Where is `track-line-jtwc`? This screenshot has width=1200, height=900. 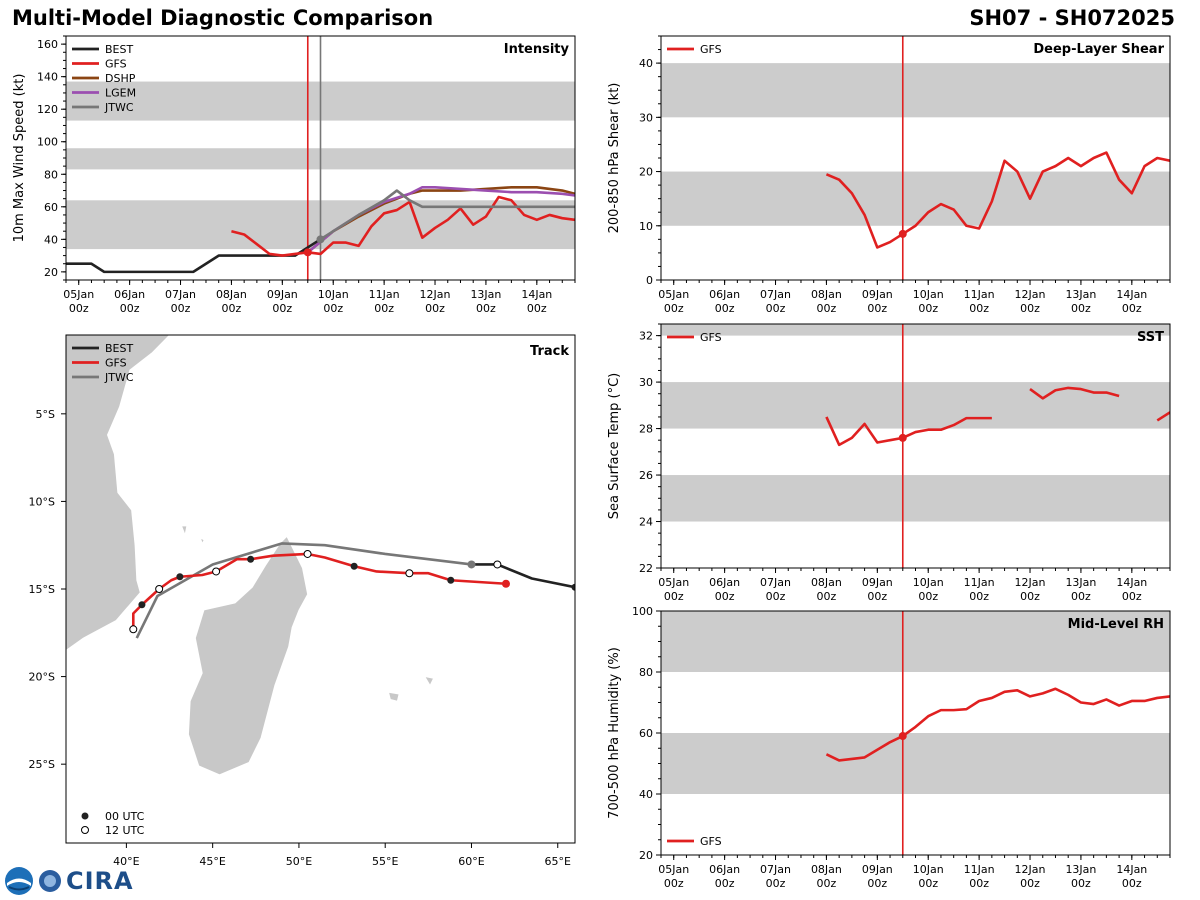
track-line-jtwc is located at coordinates (303, 590).